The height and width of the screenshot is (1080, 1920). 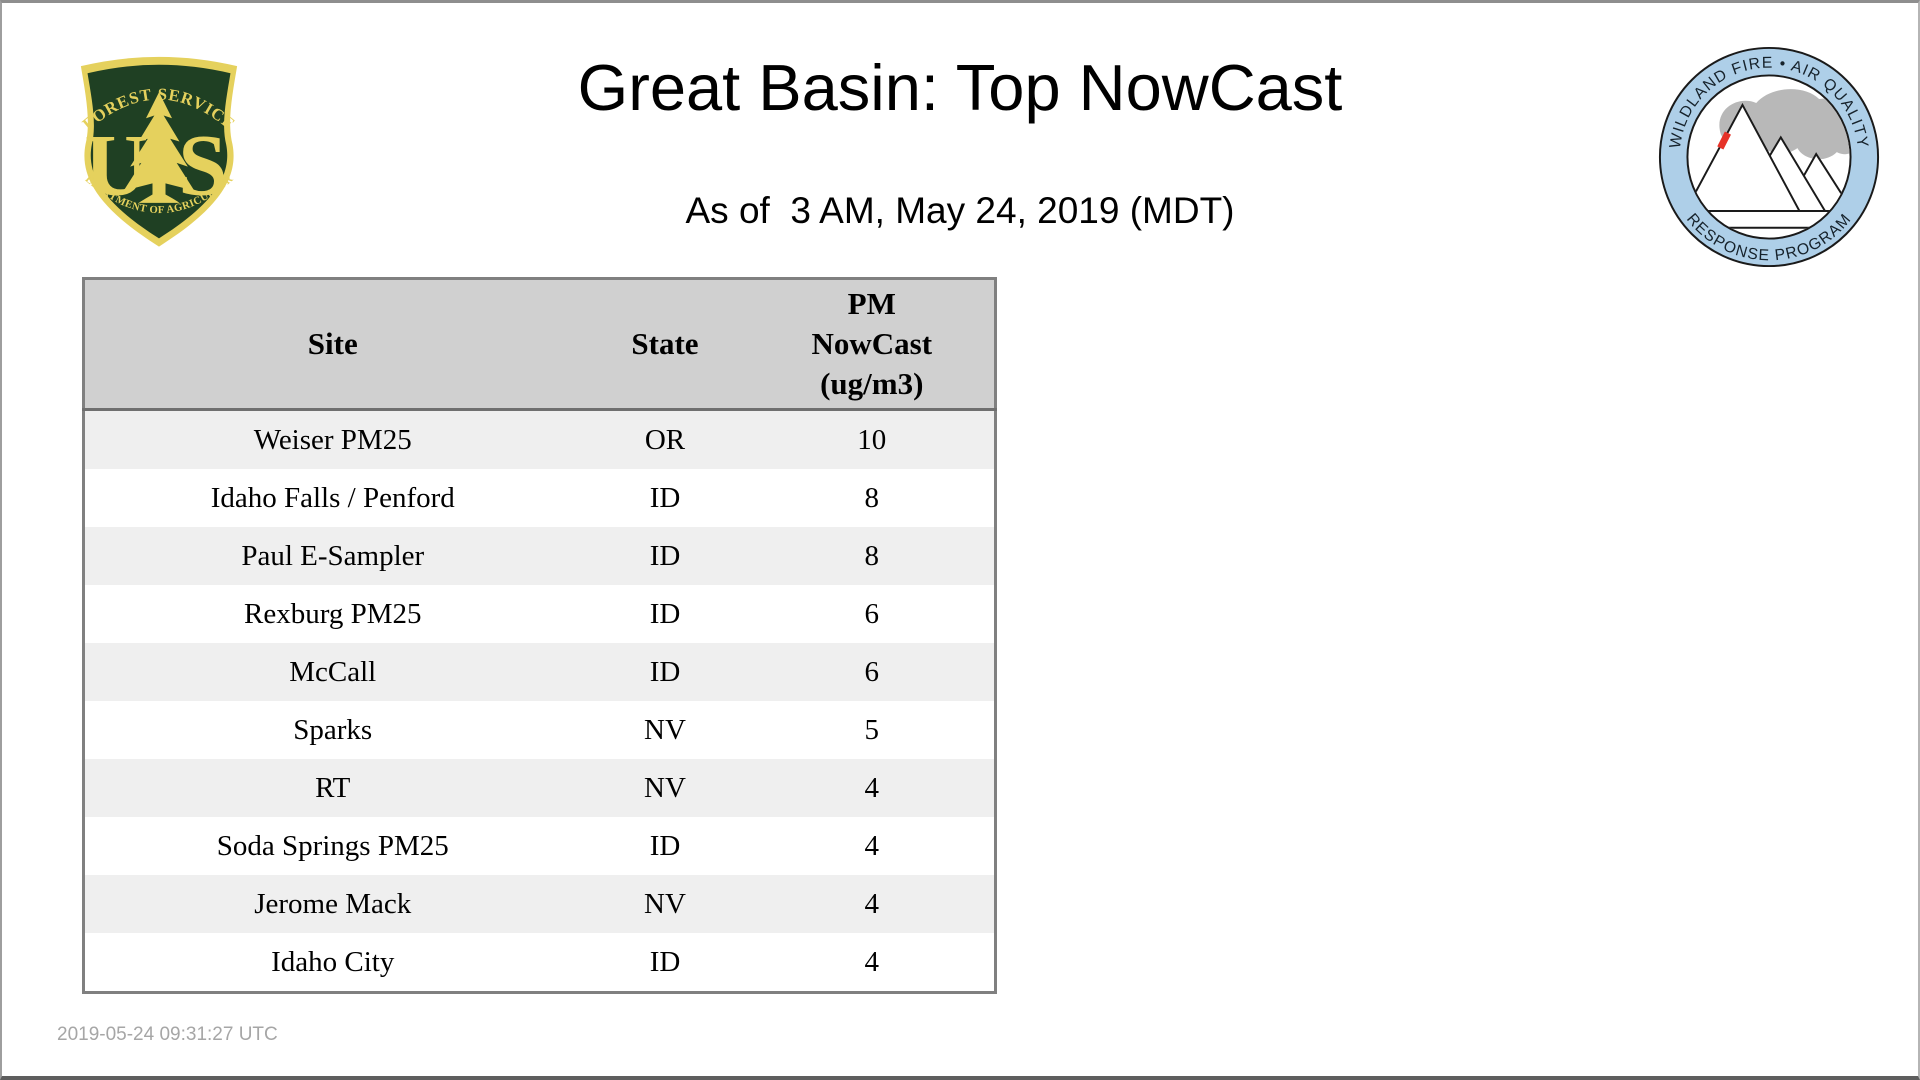 I want to click on page-title: Great Basin: Top NowCast, so click(x=960, y=87).